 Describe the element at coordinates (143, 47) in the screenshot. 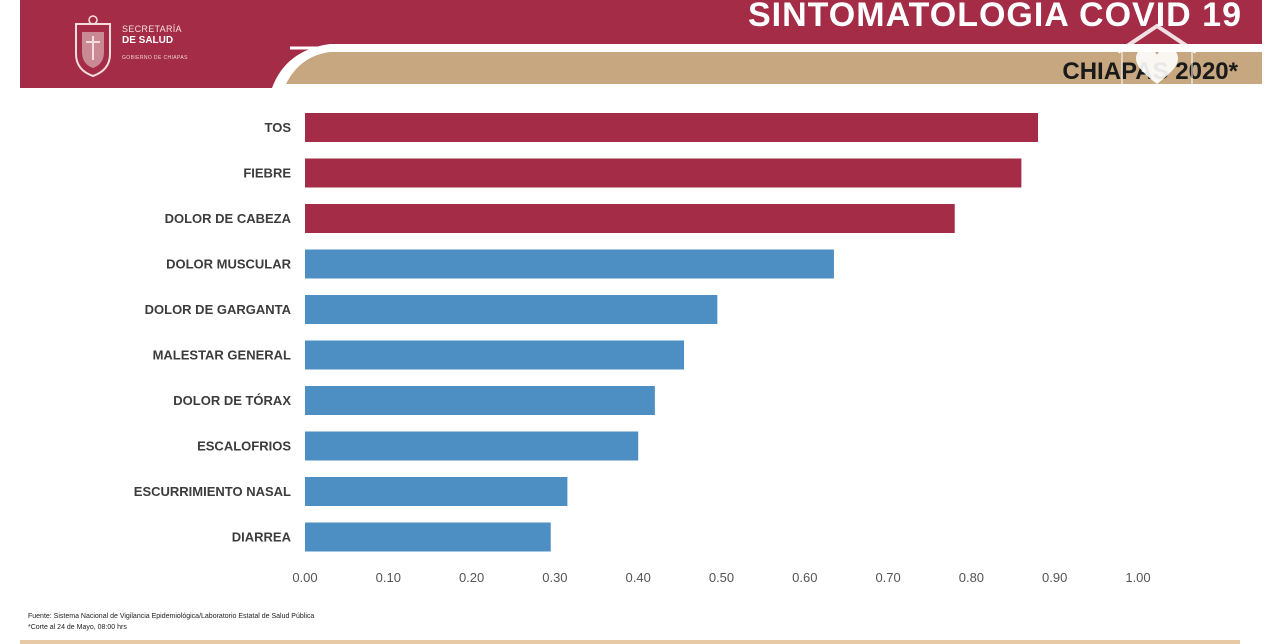

I see `logo: SECRETARÍA DE SALUD GOBIERNO DE CHIAPAS` at that location.